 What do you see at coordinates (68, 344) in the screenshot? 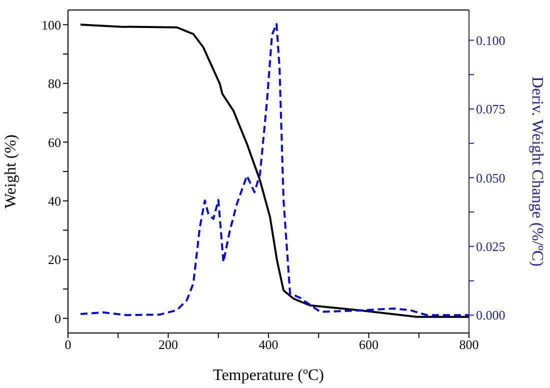
I see `x-tick-label: 0` at bounding box center [68, 344].